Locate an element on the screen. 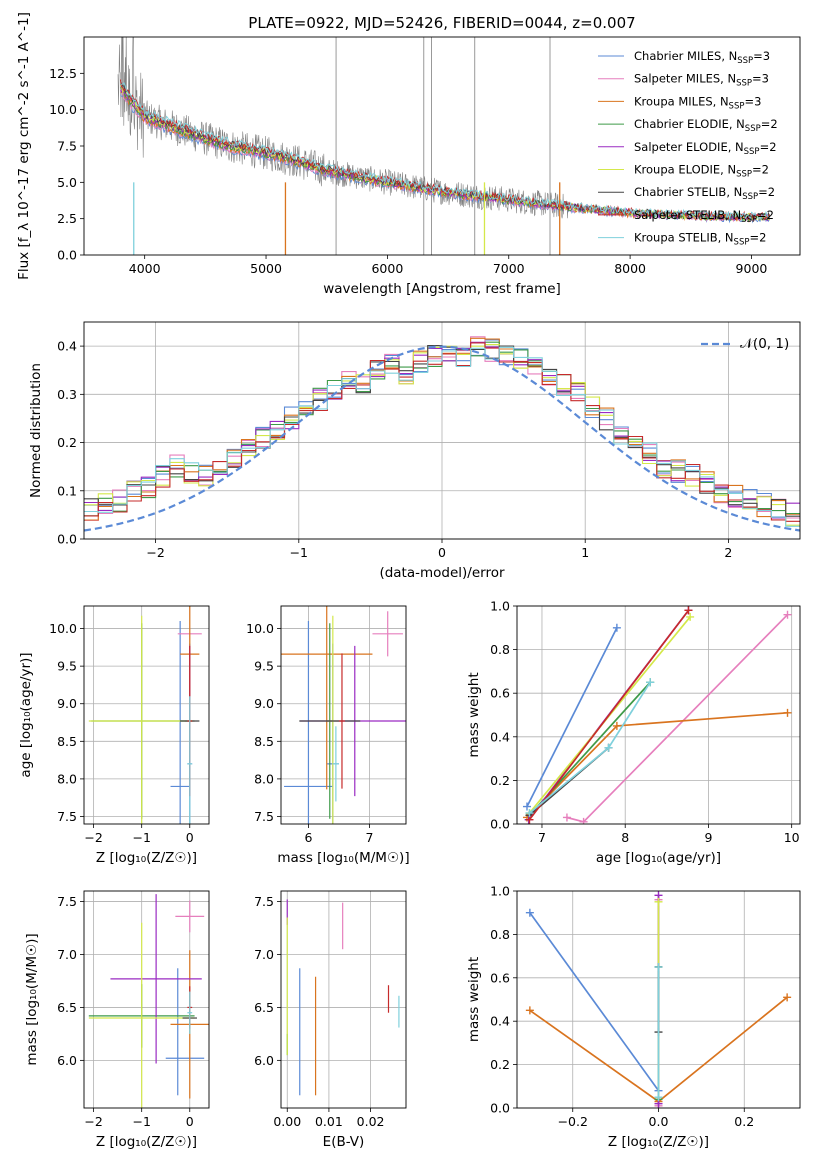 The height and width of the screenshot is (1170, 819). legend-entry: Chabrier STELIB, NSSP=2 is located at coordinates (704, 193).